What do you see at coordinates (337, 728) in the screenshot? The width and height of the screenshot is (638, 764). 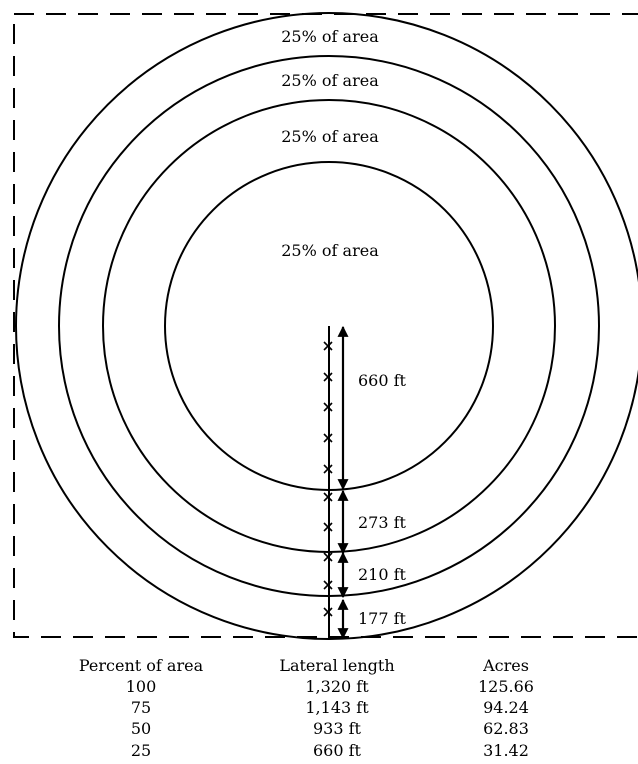 I see `table-cell-lateral-length: 933 ft` at bounding box center [337, 728].